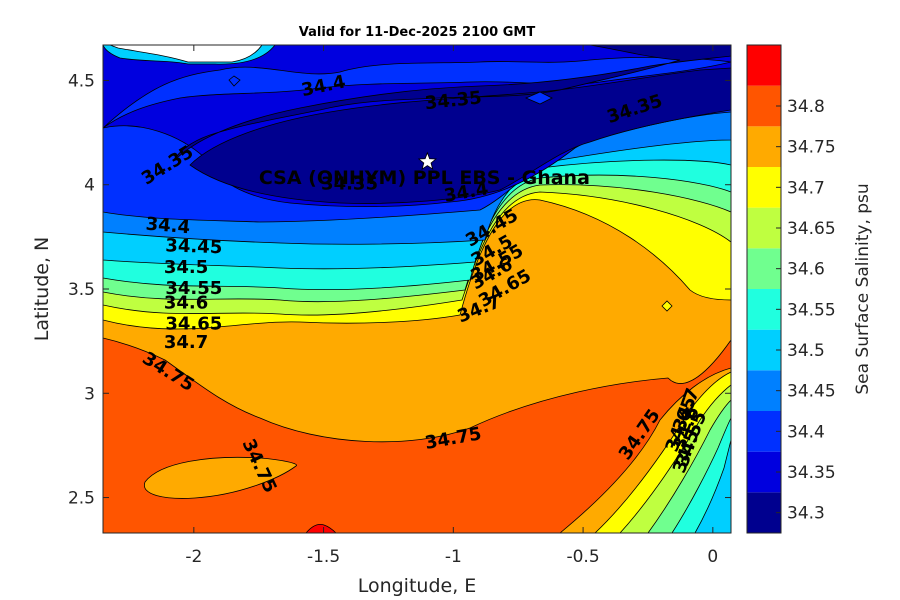 Image resolution: width=900 pixels, height=600 pixels. Describe the element at coordinates (538, 98) in the screenshot. I see `pocket-34.4-east` at that location.